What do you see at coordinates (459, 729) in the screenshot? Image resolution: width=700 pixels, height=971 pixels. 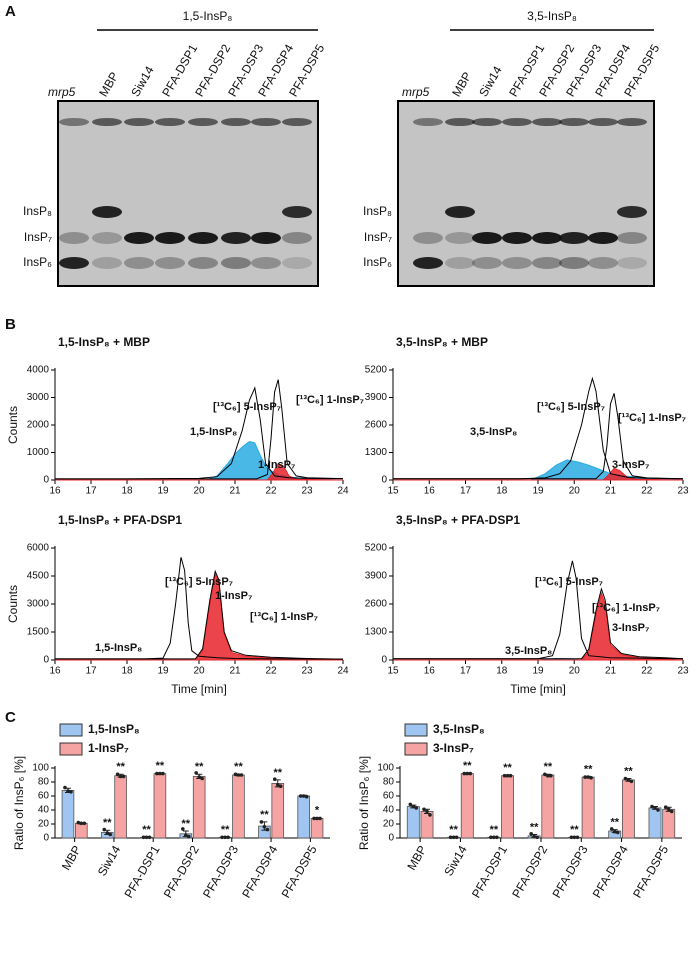 I see `legend-label: 3,5-InsP₈` at bounding box center [459, 729].